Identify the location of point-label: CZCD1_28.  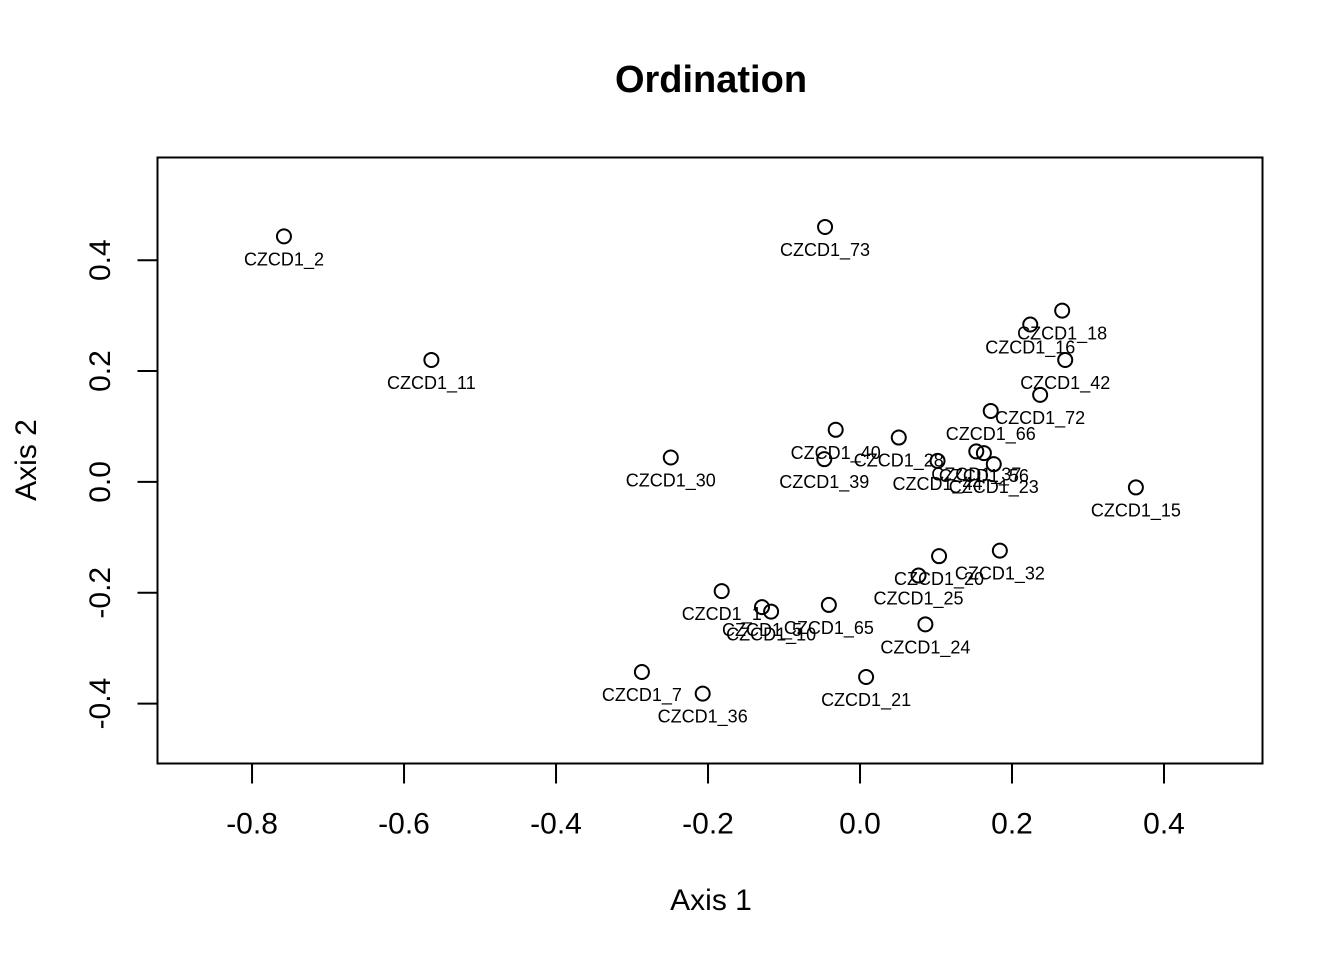
(899, 461).